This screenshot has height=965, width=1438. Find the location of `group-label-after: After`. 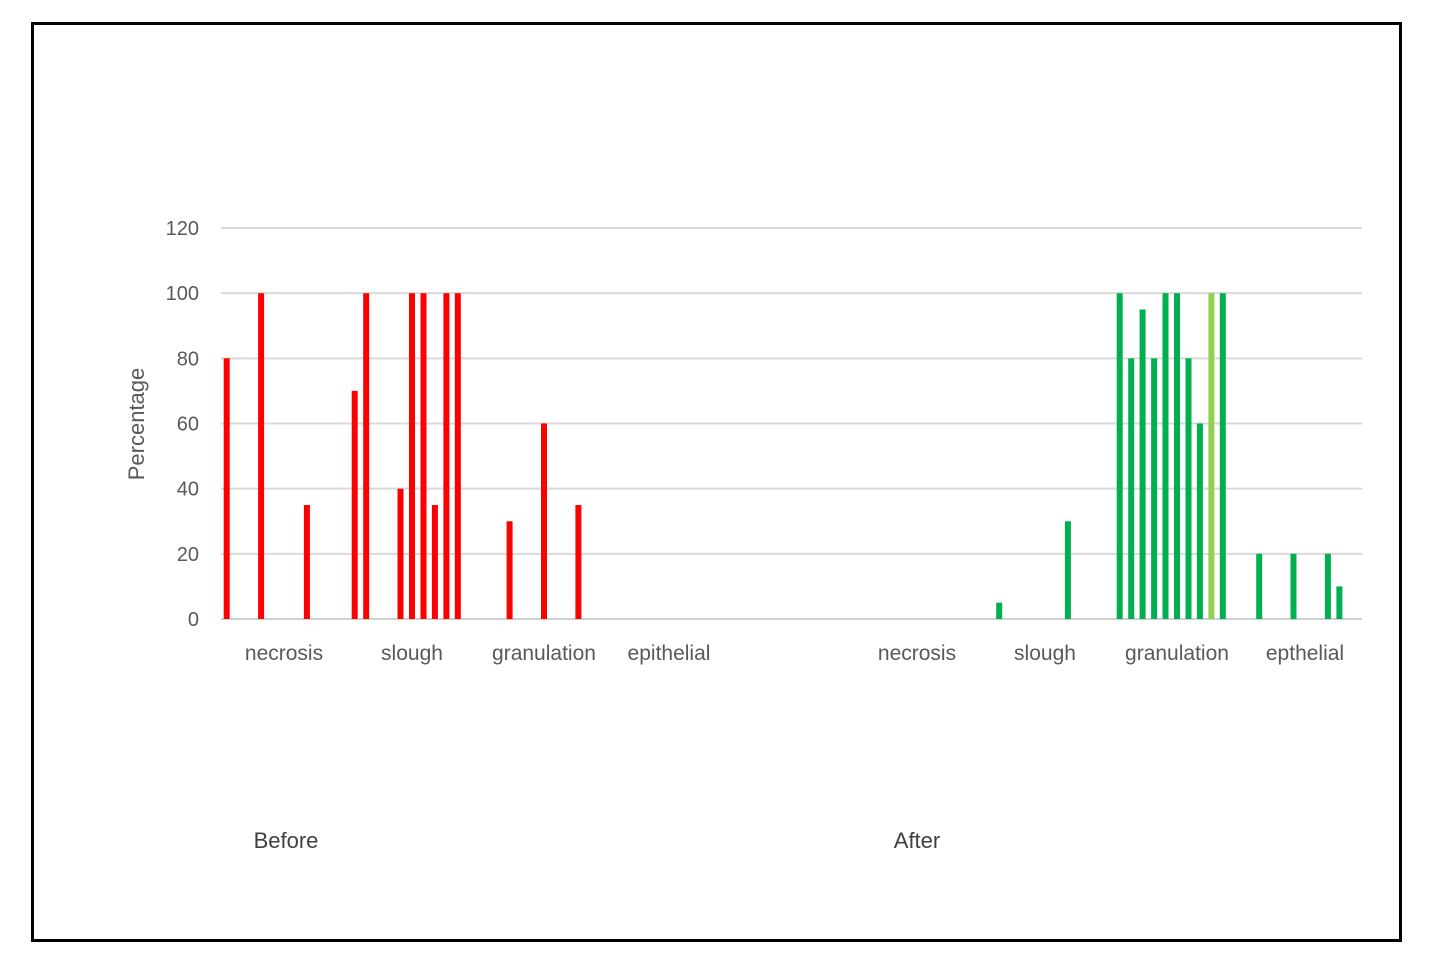

group-label-after: After is located at coordinates (917, 840).